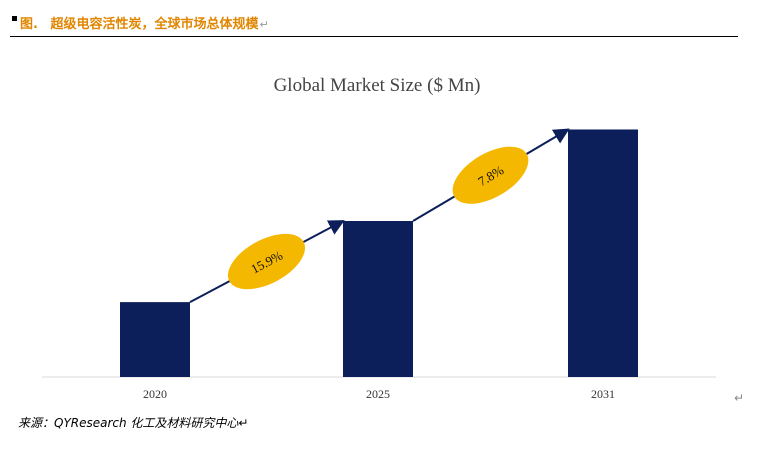 The width and height of the screenshot is (765, 460). Describe the element at coordinates (739, 398) in the screenshot. I see `paragraph-return-icon: ↵` at that location.